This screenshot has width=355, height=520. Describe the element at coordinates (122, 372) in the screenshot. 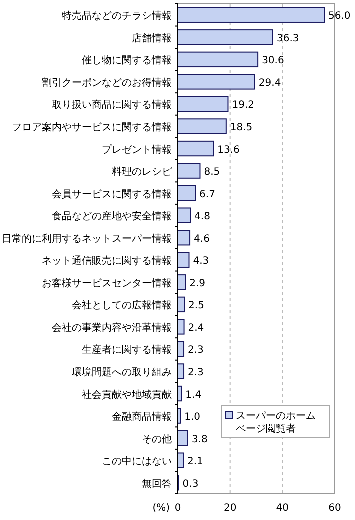

I see `y-tick-label: 環境問題への取り組み` at that location.